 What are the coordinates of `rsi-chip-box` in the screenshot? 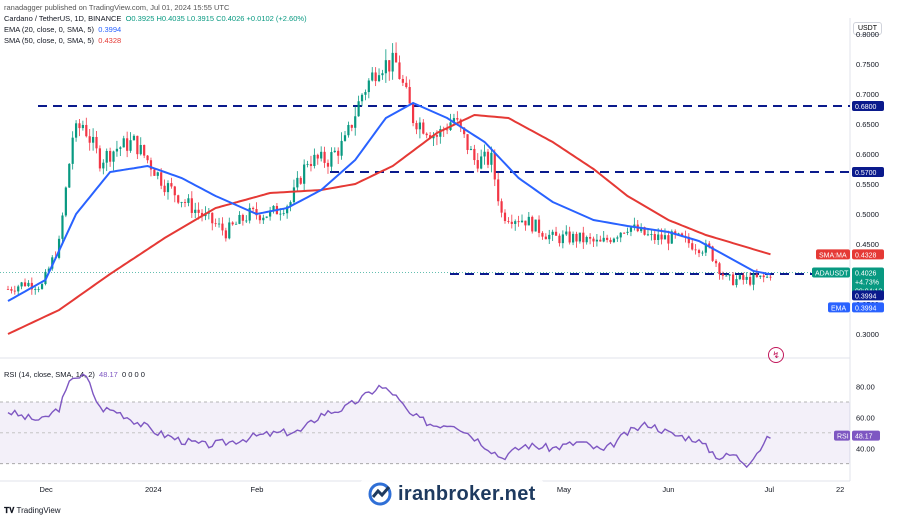 It's located at (842, 435).